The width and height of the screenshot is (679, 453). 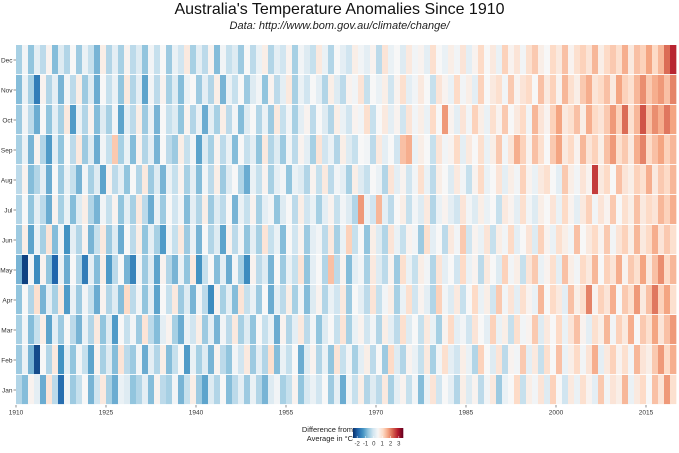 I want to click on legend-colorbar: -2 -1 0 1 2 3, so click(x=378, y=438).